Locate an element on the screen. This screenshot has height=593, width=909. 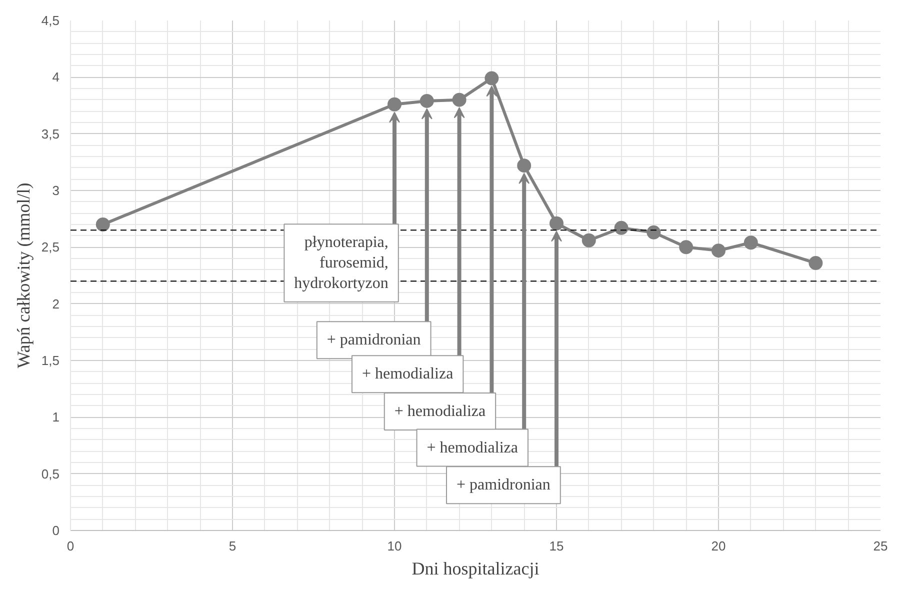
y-tick-label: 3,5 is located at coordinates (50, 134).